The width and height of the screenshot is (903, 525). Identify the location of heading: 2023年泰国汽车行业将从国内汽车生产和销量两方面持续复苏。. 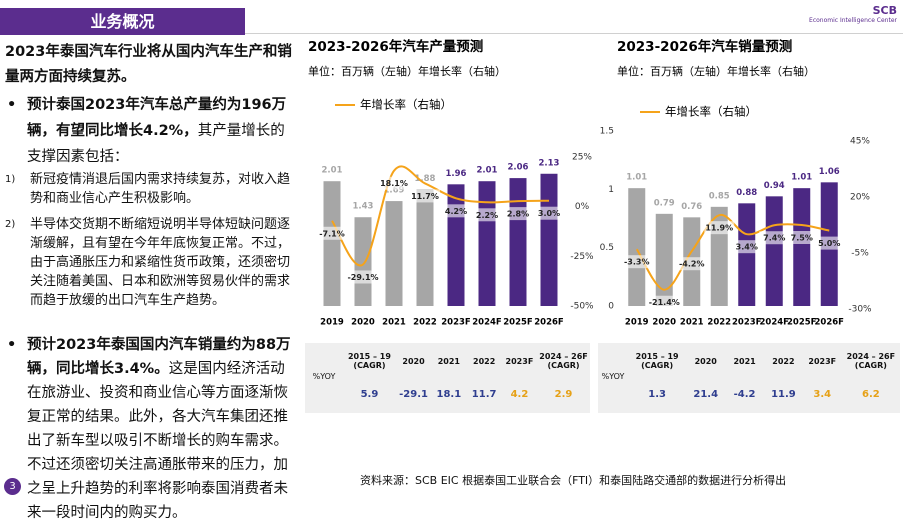
(148, 64).